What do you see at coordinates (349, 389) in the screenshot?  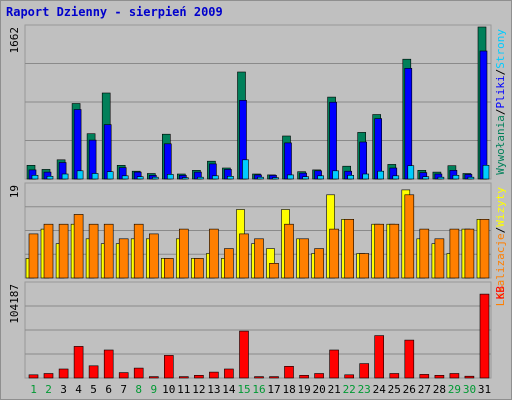 I see `day-label-22: 22` at bounding box center [349, 389].